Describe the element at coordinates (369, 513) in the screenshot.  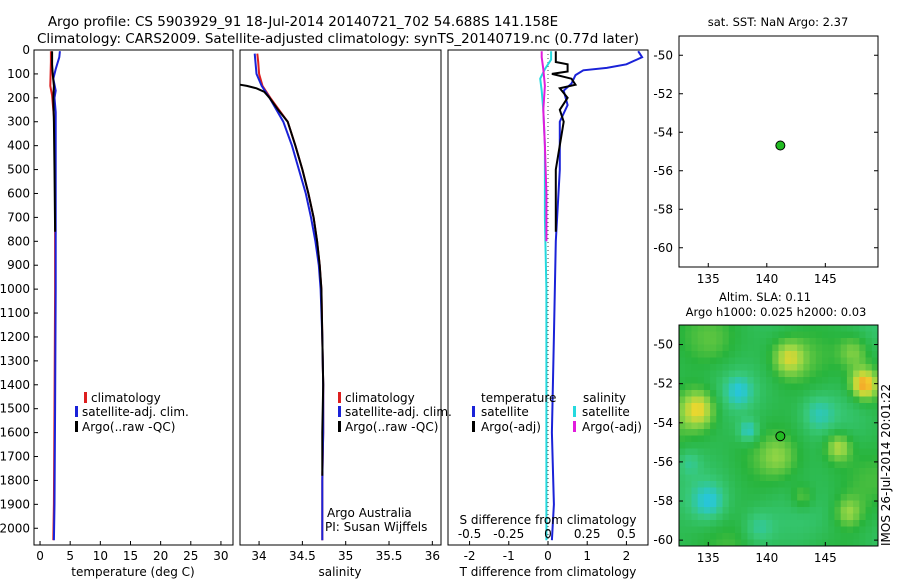
I see `annotation-argo-australia: Argo Australia` at that location.